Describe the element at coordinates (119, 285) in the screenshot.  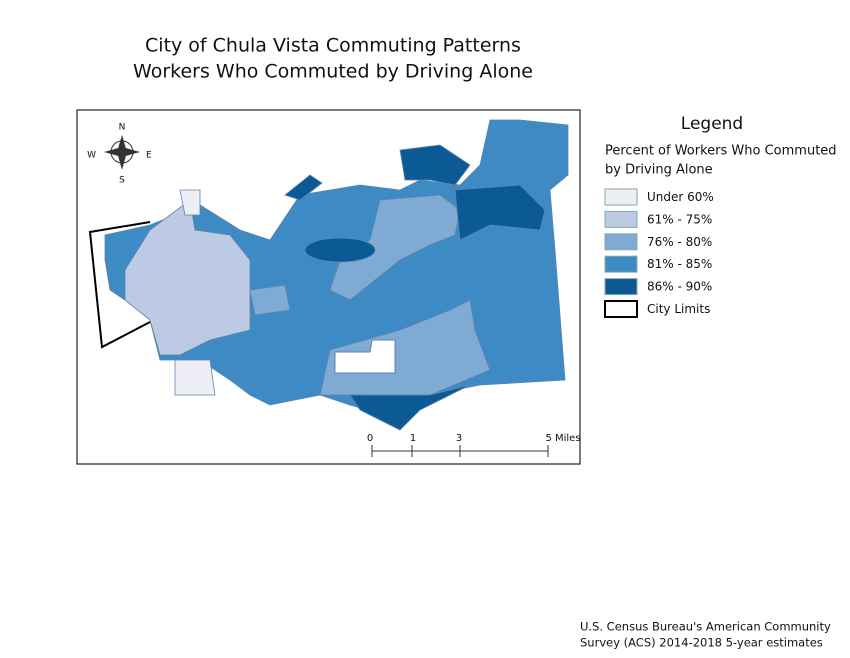
I see `city-limit` at that location.